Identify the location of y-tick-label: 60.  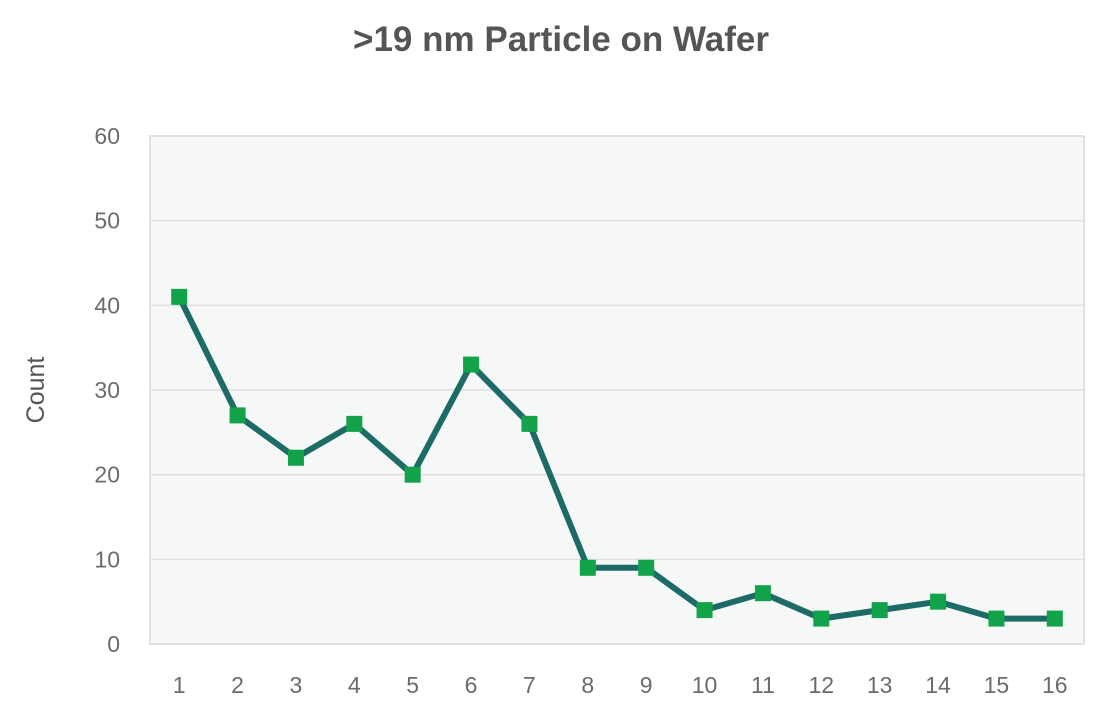
(107, 136).